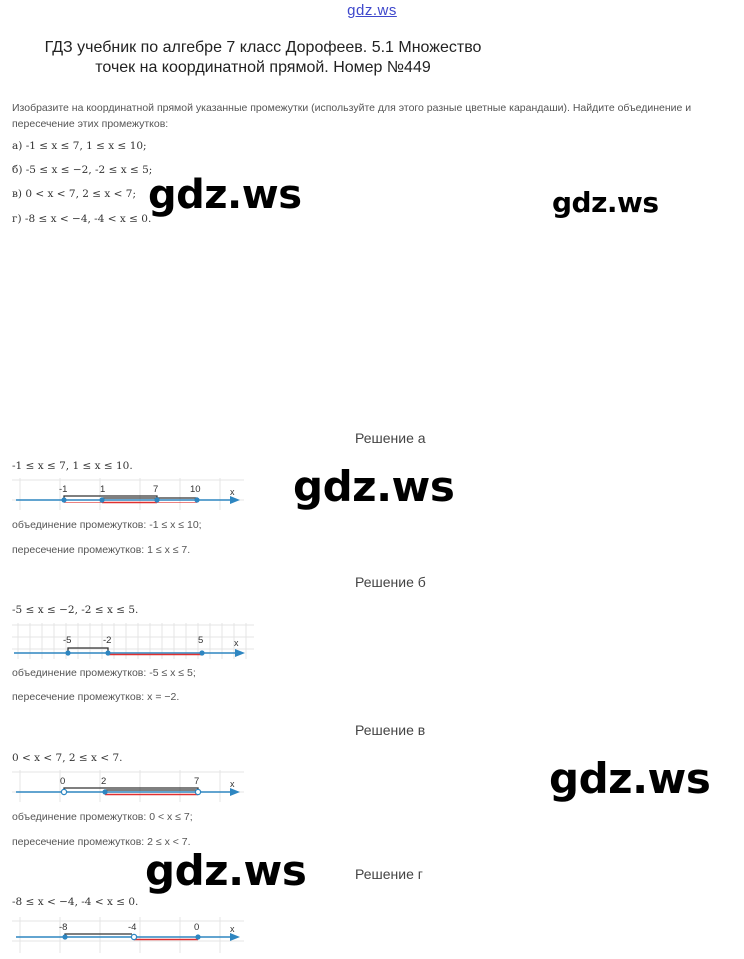  I want to click on number-line-c: x 0 2 7, so click(128, 786).